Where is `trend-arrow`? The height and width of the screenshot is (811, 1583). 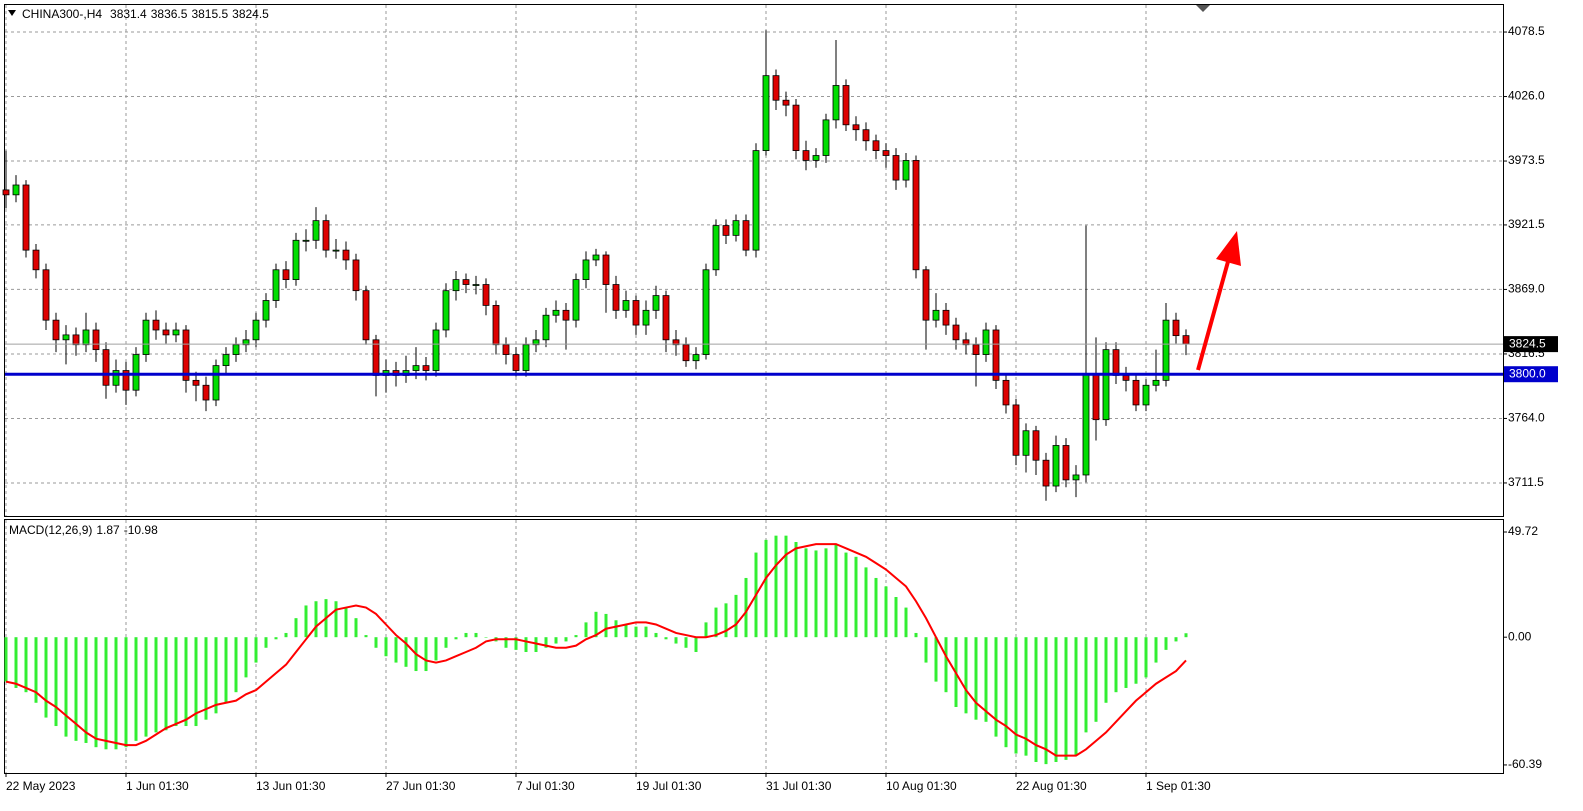 trend-arrow is located at coordinates (1218, 301).